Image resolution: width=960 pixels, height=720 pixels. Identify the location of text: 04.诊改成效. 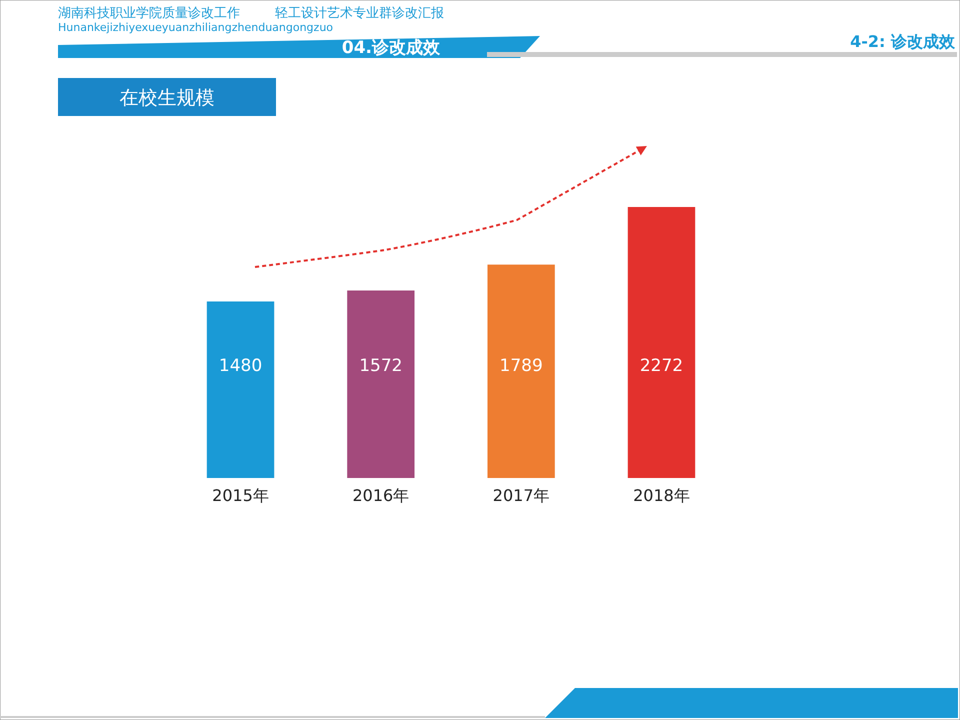
(391, 48).